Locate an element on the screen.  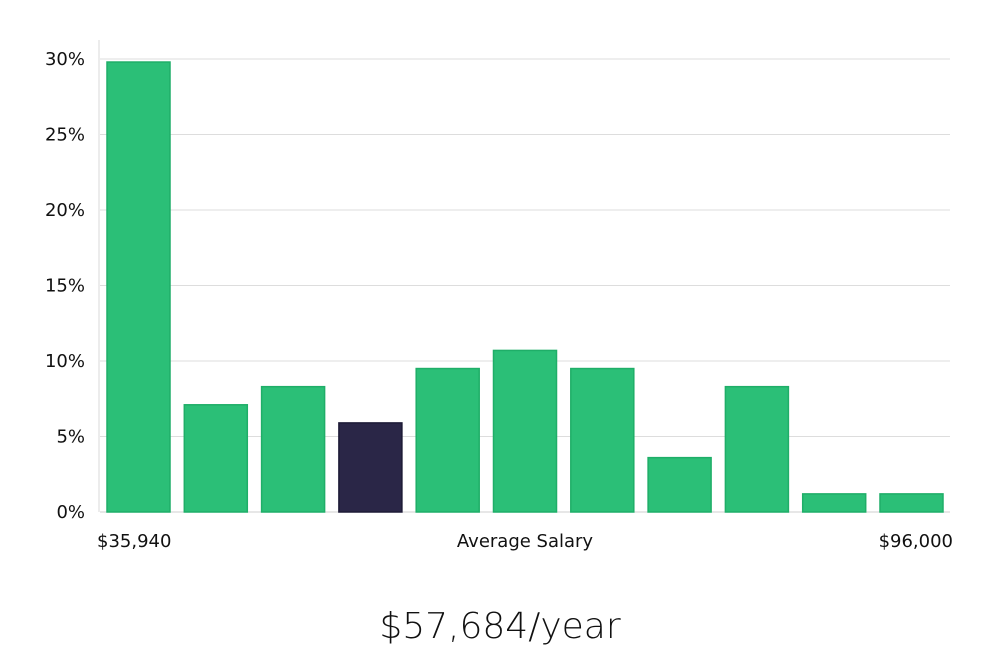
y-axis-ticks: 0% 5% 10% 15% 20% 25% 30% is located at coordinates (65, 286).